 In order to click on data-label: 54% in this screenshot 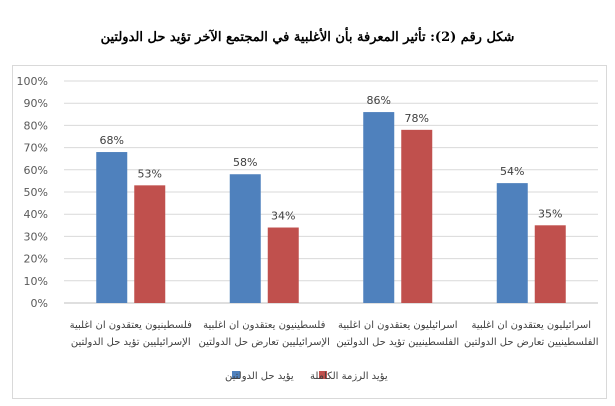, I will do `click(512, 171)`.